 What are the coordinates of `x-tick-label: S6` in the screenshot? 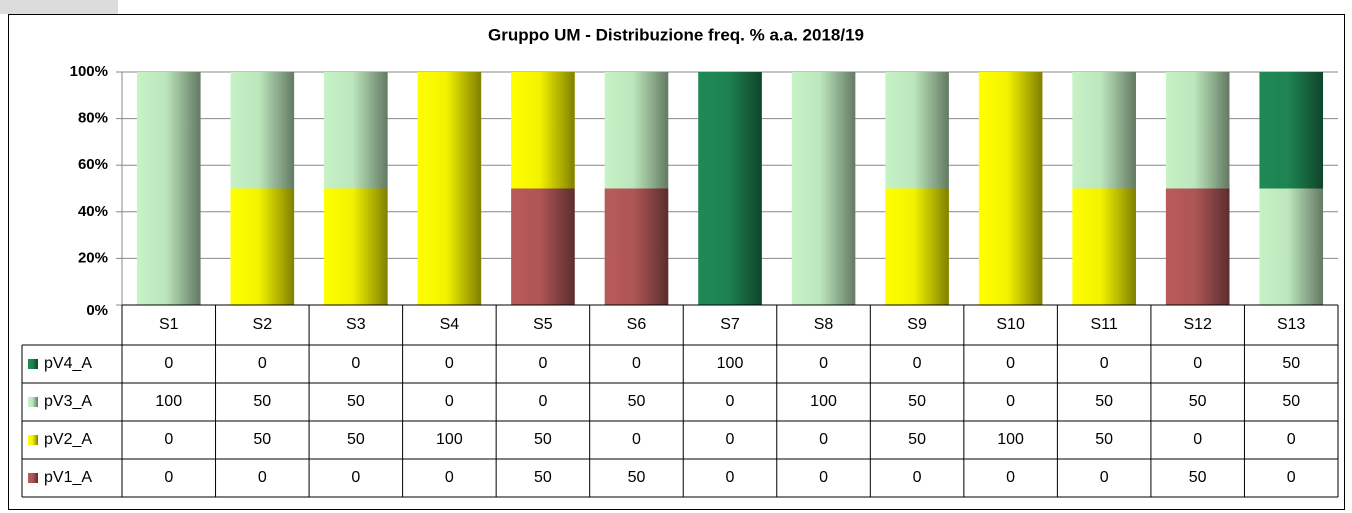 It's located at (637, 324).